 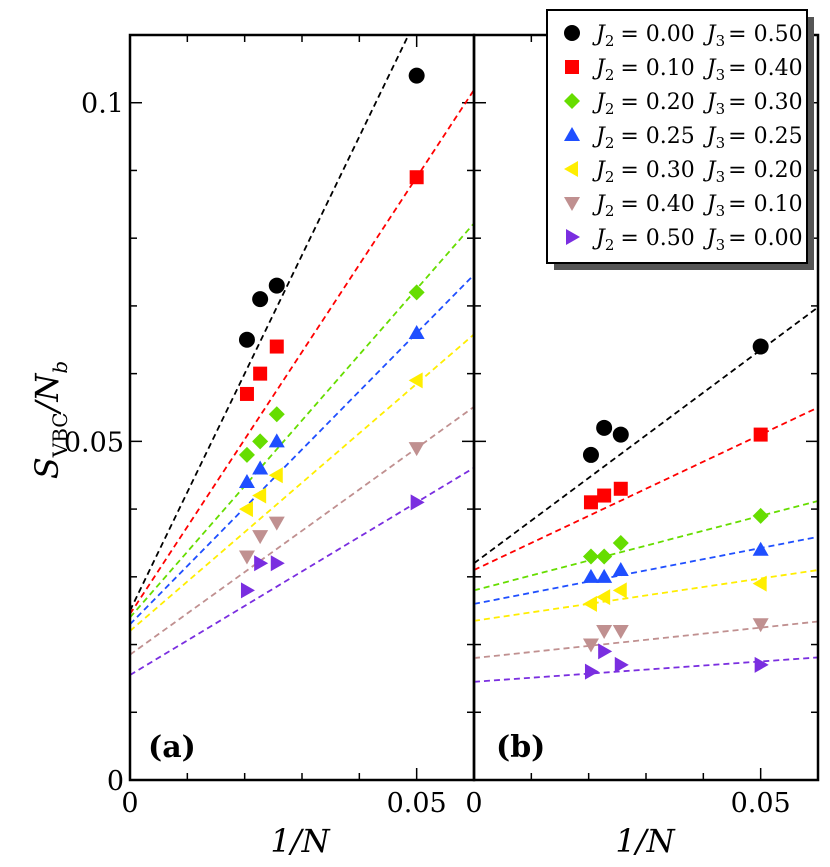 I want to click on legend-j2_value: = 0.50, so click(x=657, y=238).